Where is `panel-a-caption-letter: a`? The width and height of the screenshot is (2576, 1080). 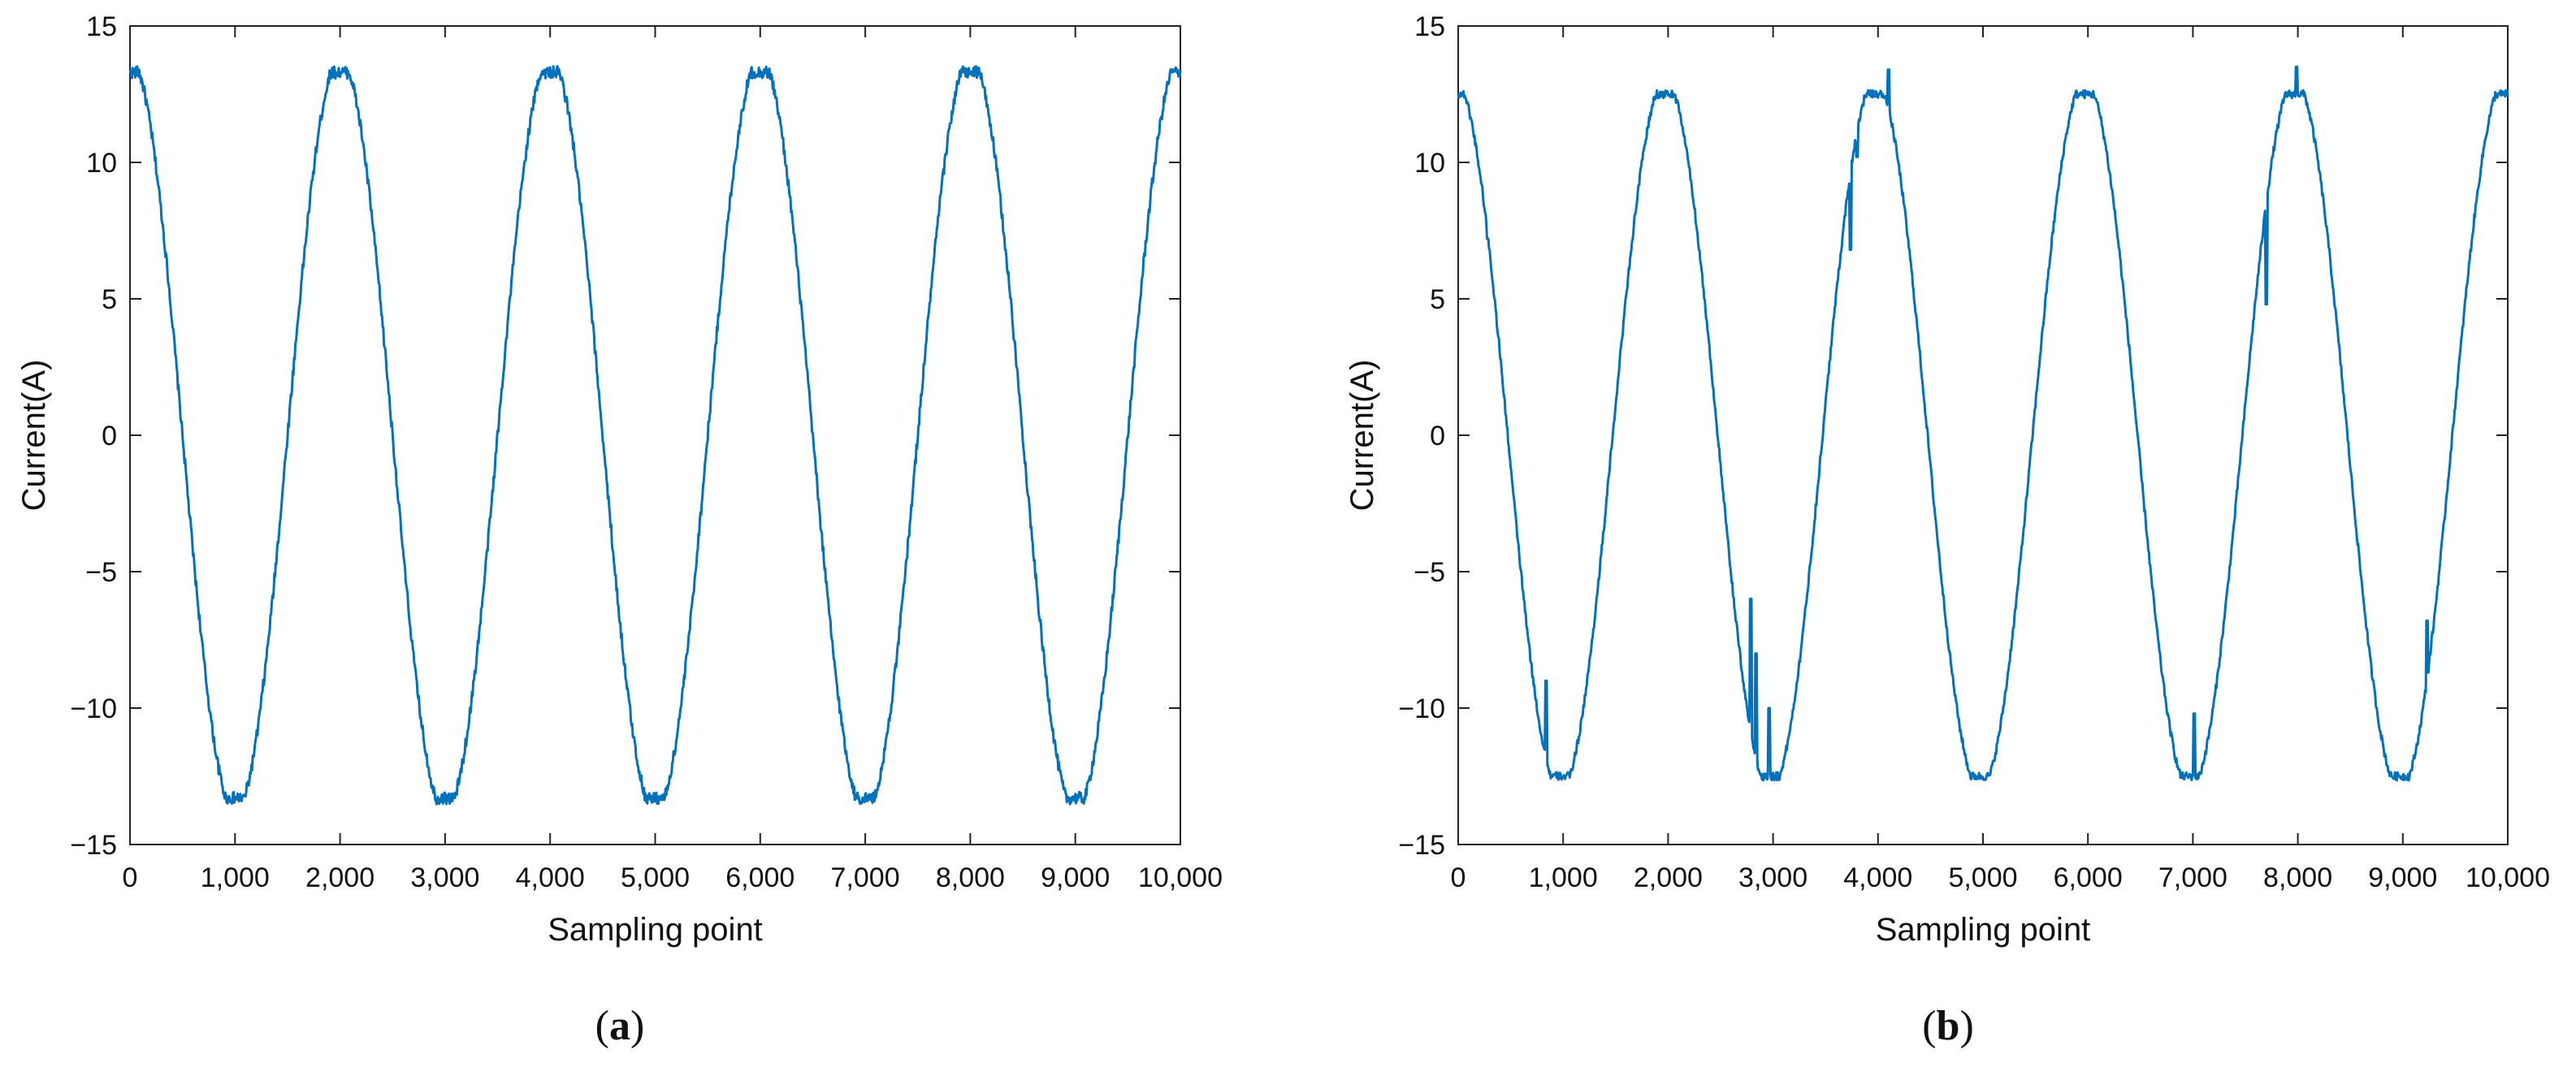
panel-a-caption-letter: a is located at coordinates (619, 1026).